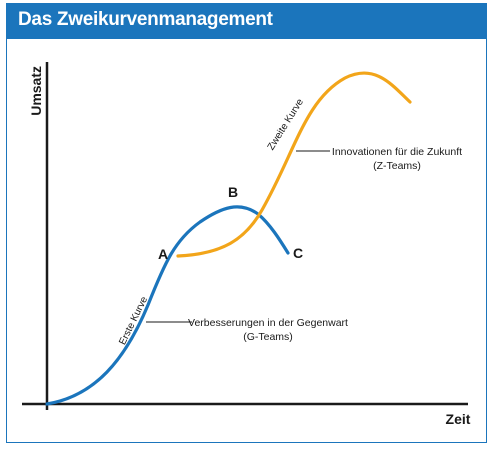 Image resolution: width=500 pixels, height=452 pixels. I want to click on title-bar: Das Zweikurvenmanagement, so click(246, 21).